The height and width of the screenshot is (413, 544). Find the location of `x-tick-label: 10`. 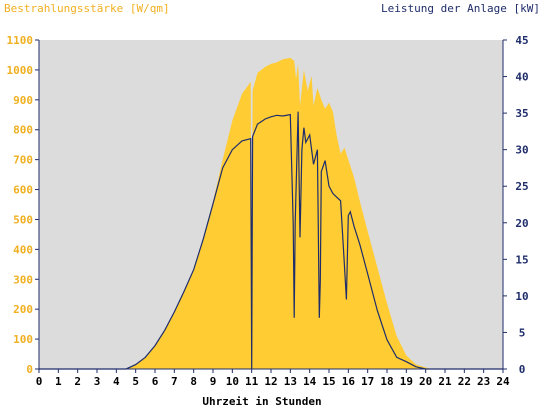

x-tick-label: 10 is located at coordinates (232, 381).